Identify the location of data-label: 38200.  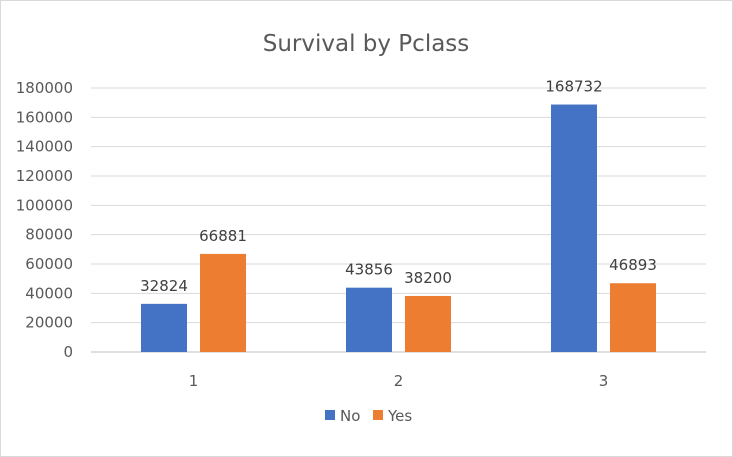
(428, 278).